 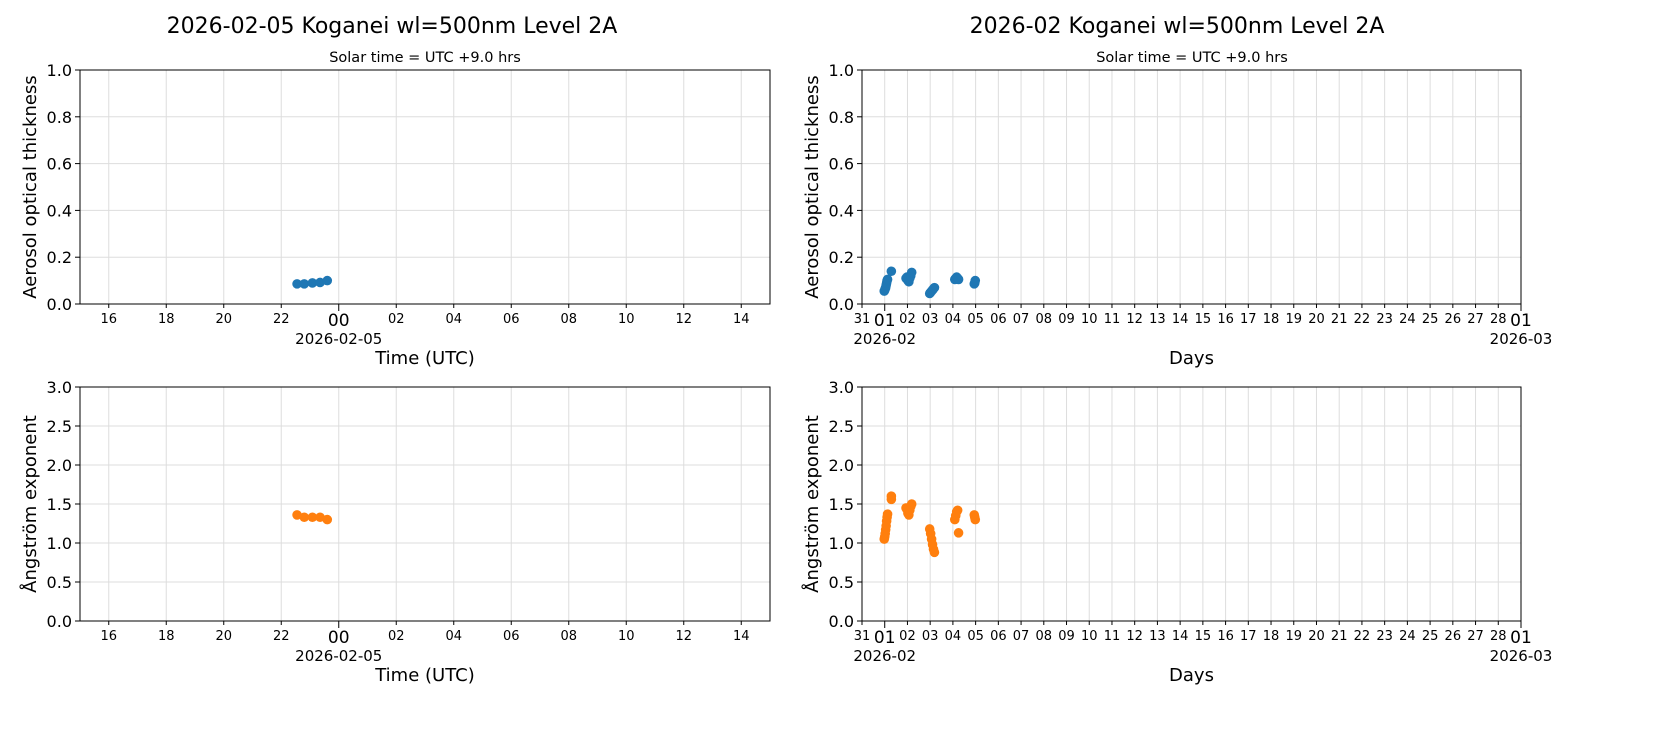 What do you see at coordinates (1191, 358) in the screenshot?
I see `x-axis-label: Days` at bounding box center [1191, 358].